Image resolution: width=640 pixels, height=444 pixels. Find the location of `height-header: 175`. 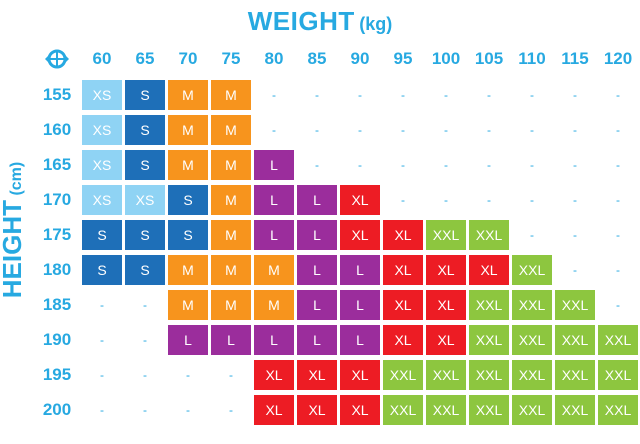

height-header: 175 is located at coordinates (57, 234).